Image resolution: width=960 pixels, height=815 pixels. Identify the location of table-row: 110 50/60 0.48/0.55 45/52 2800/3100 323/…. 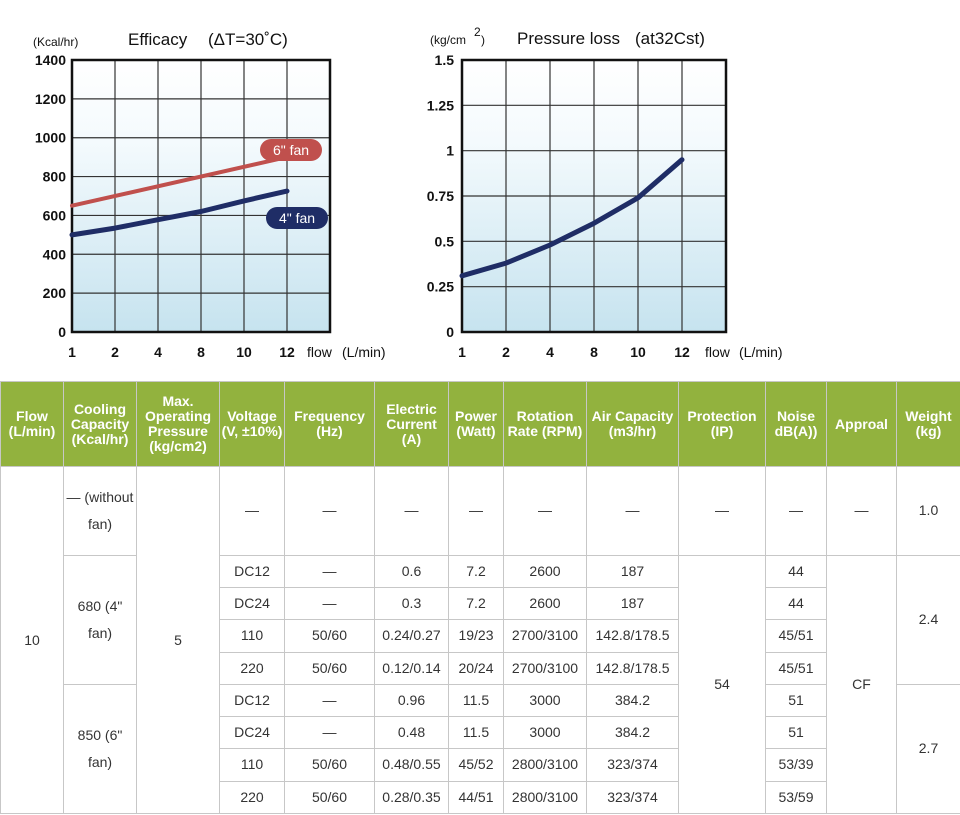
(480, 765).